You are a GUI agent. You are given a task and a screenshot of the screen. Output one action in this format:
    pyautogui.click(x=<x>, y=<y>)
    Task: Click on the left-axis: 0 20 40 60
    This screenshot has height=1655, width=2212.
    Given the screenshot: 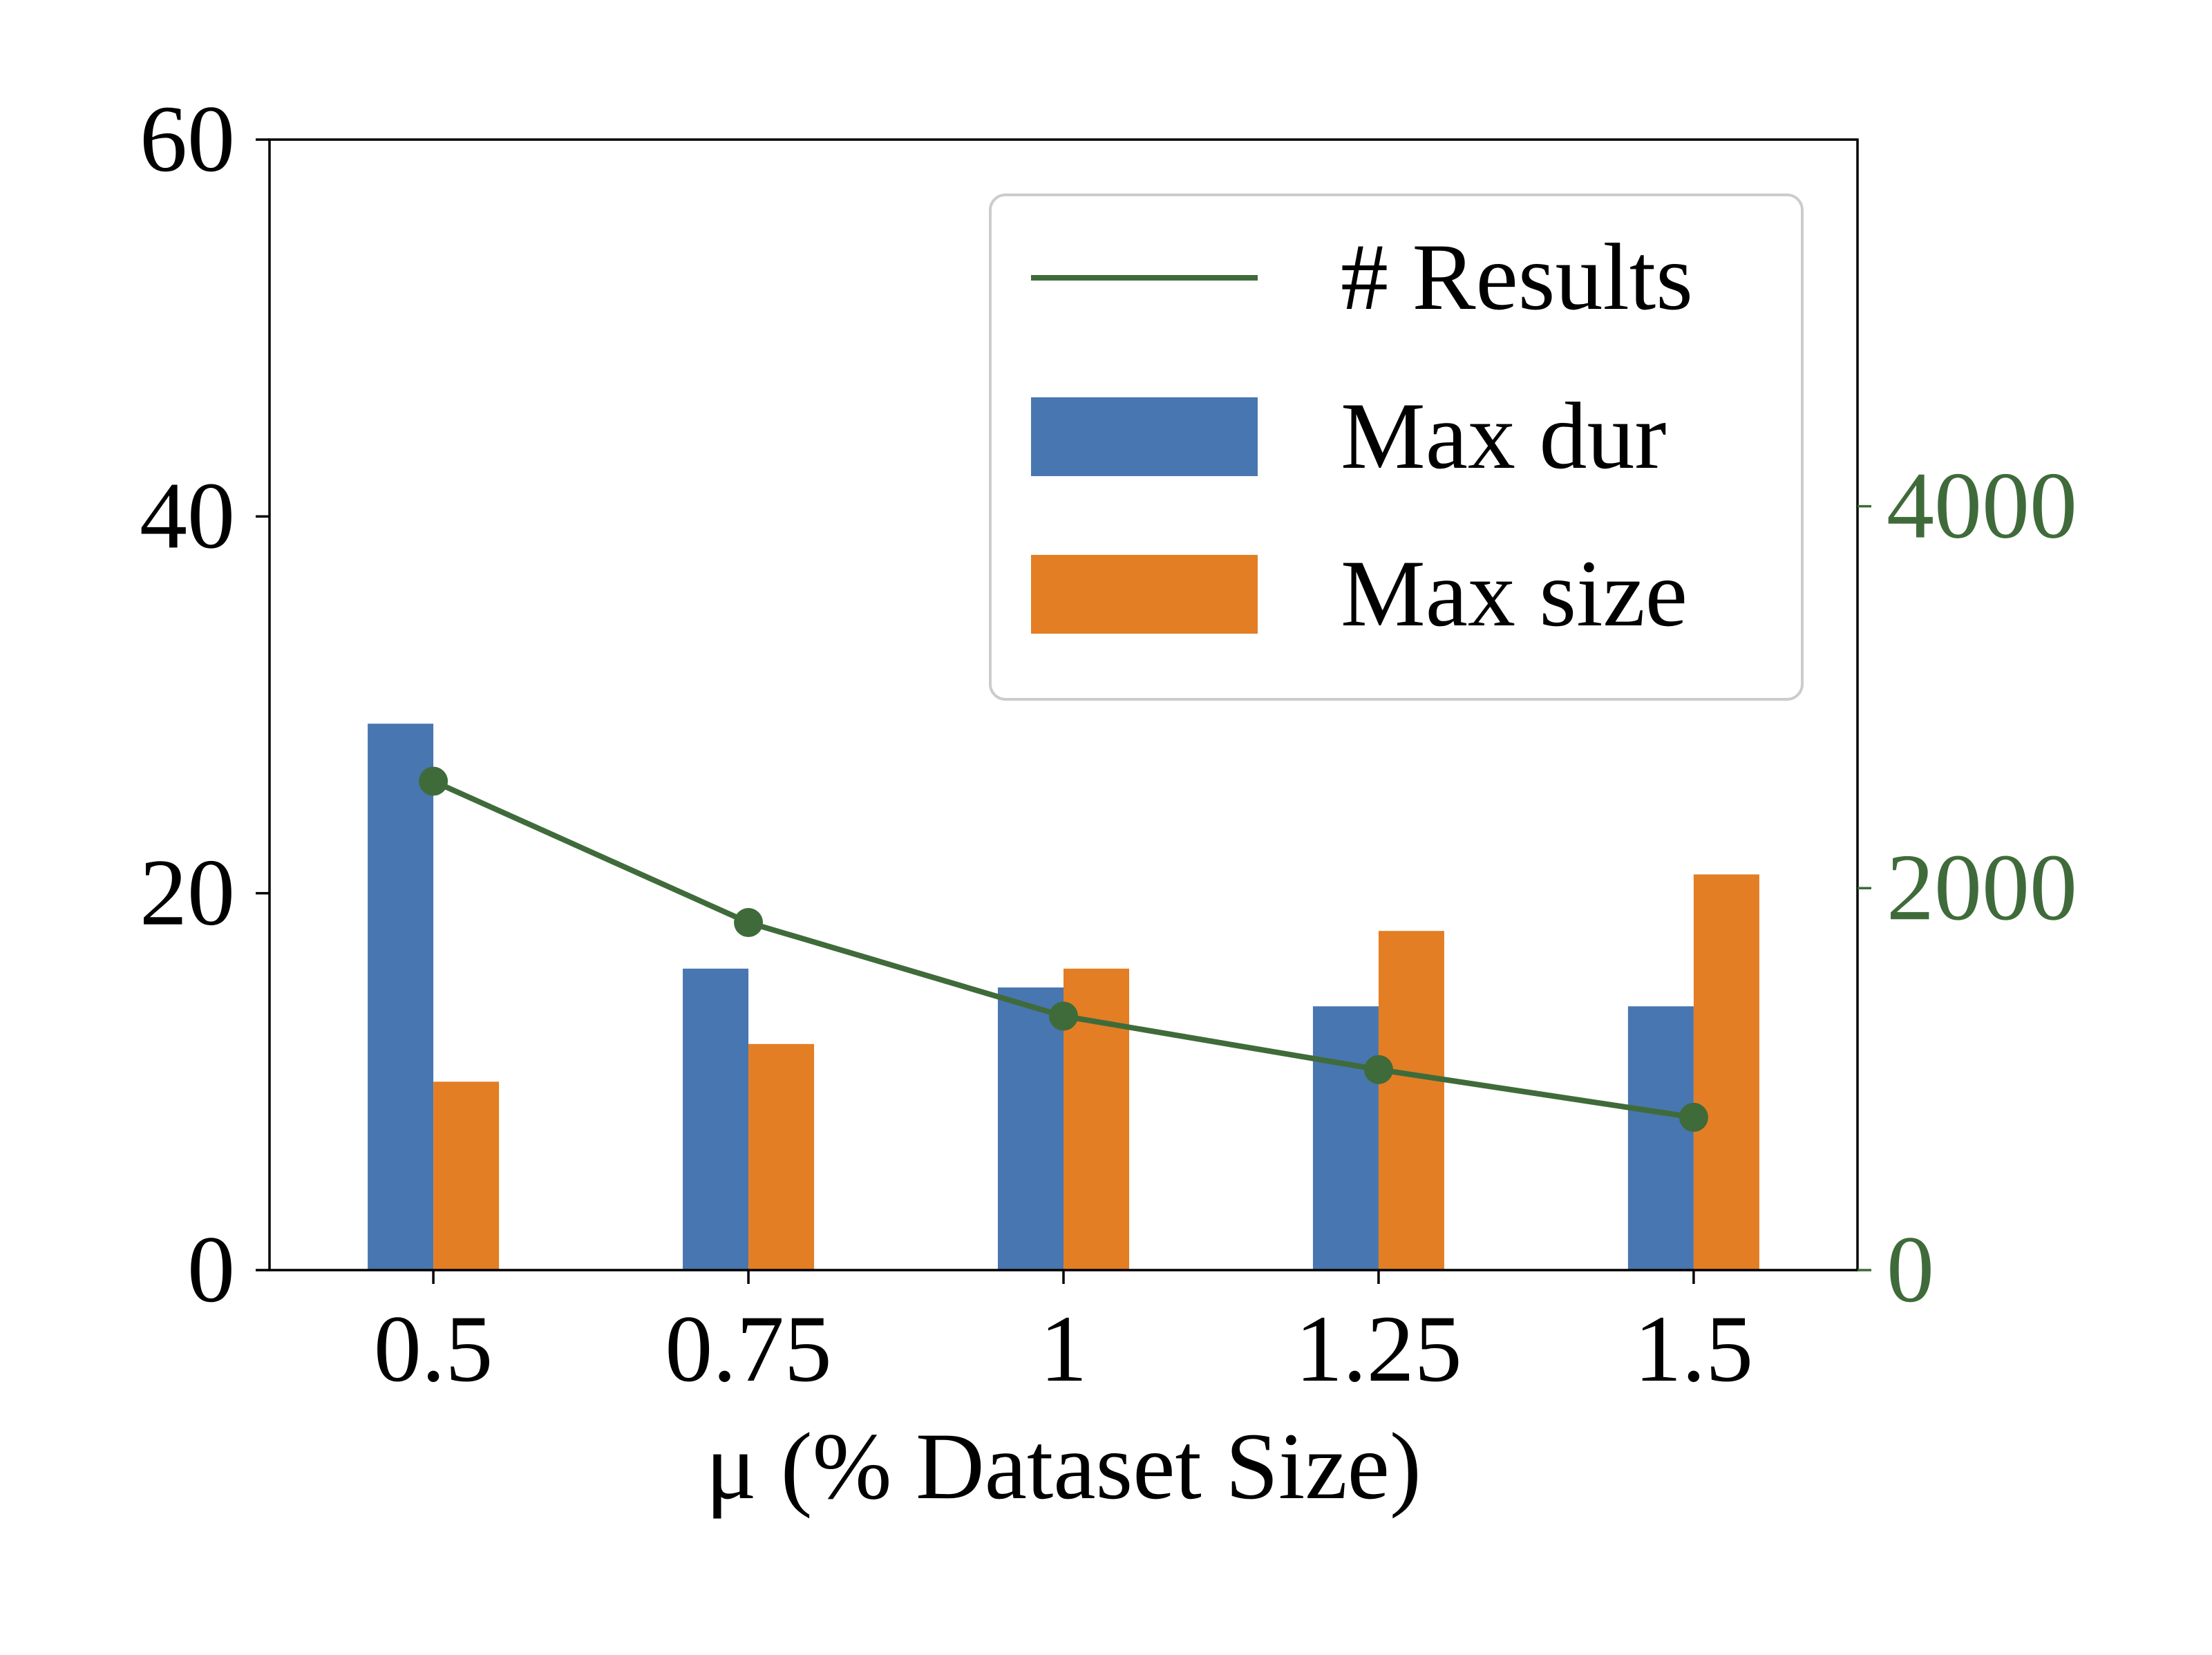 What is the action you would take?
    pyautogui.click(x=205, y=704)
    